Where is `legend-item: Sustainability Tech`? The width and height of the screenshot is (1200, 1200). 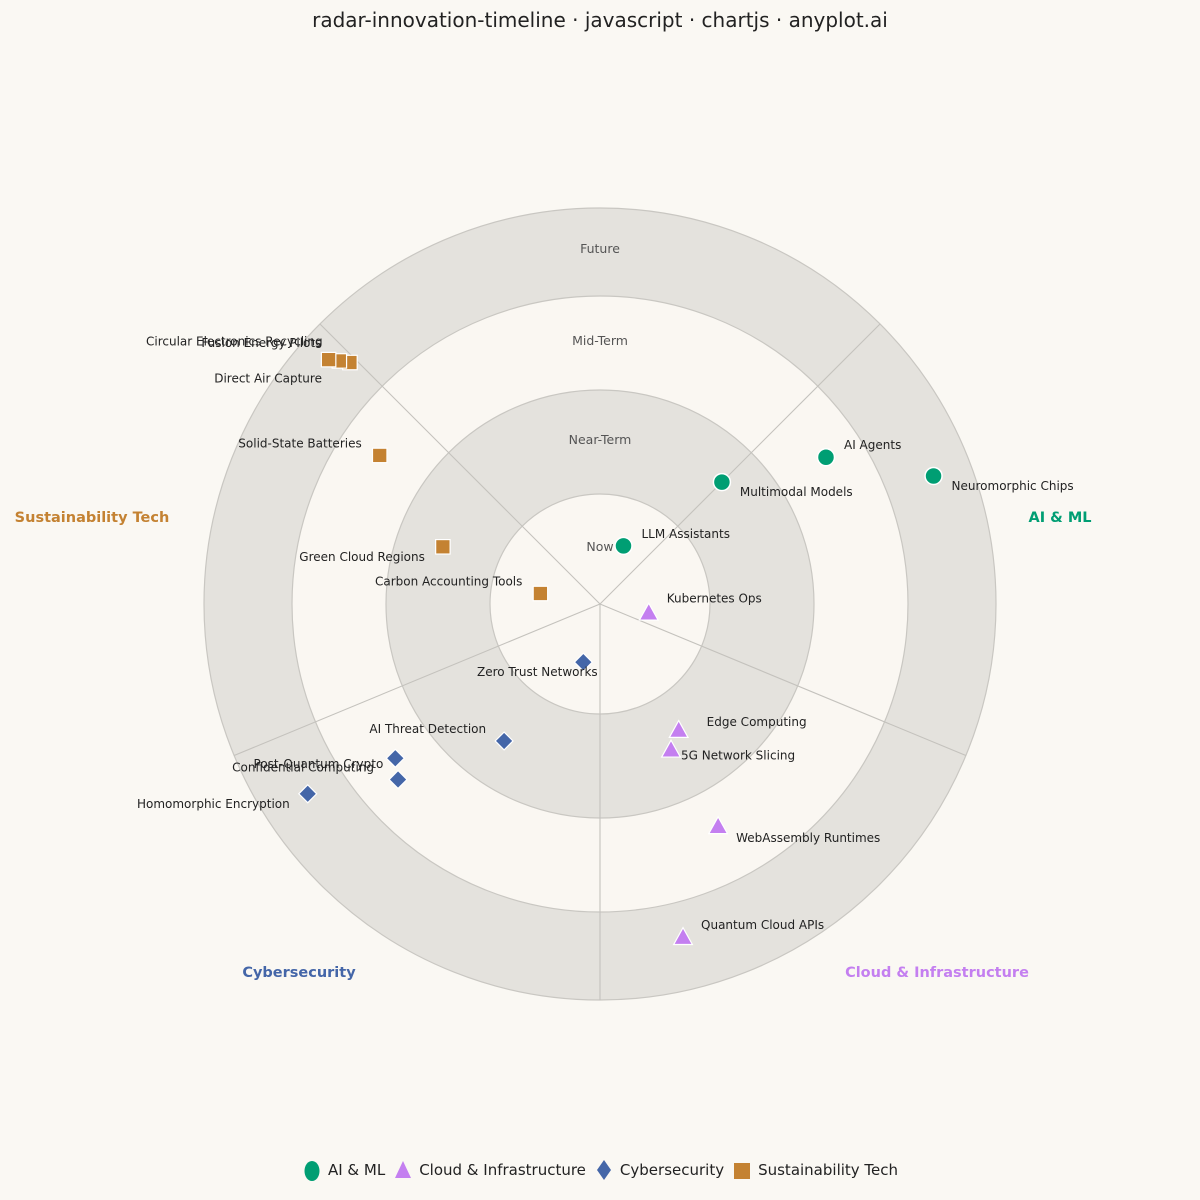
legend-item: Sustainability Tech is located at coordinates (815, 1170).